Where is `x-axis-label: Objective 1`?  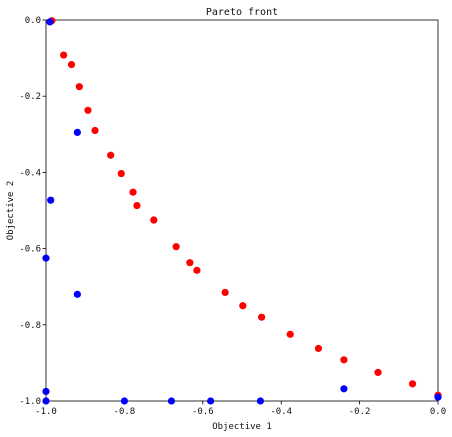 x-axis-label: Objective 1 is located at coordinates (242, 427).